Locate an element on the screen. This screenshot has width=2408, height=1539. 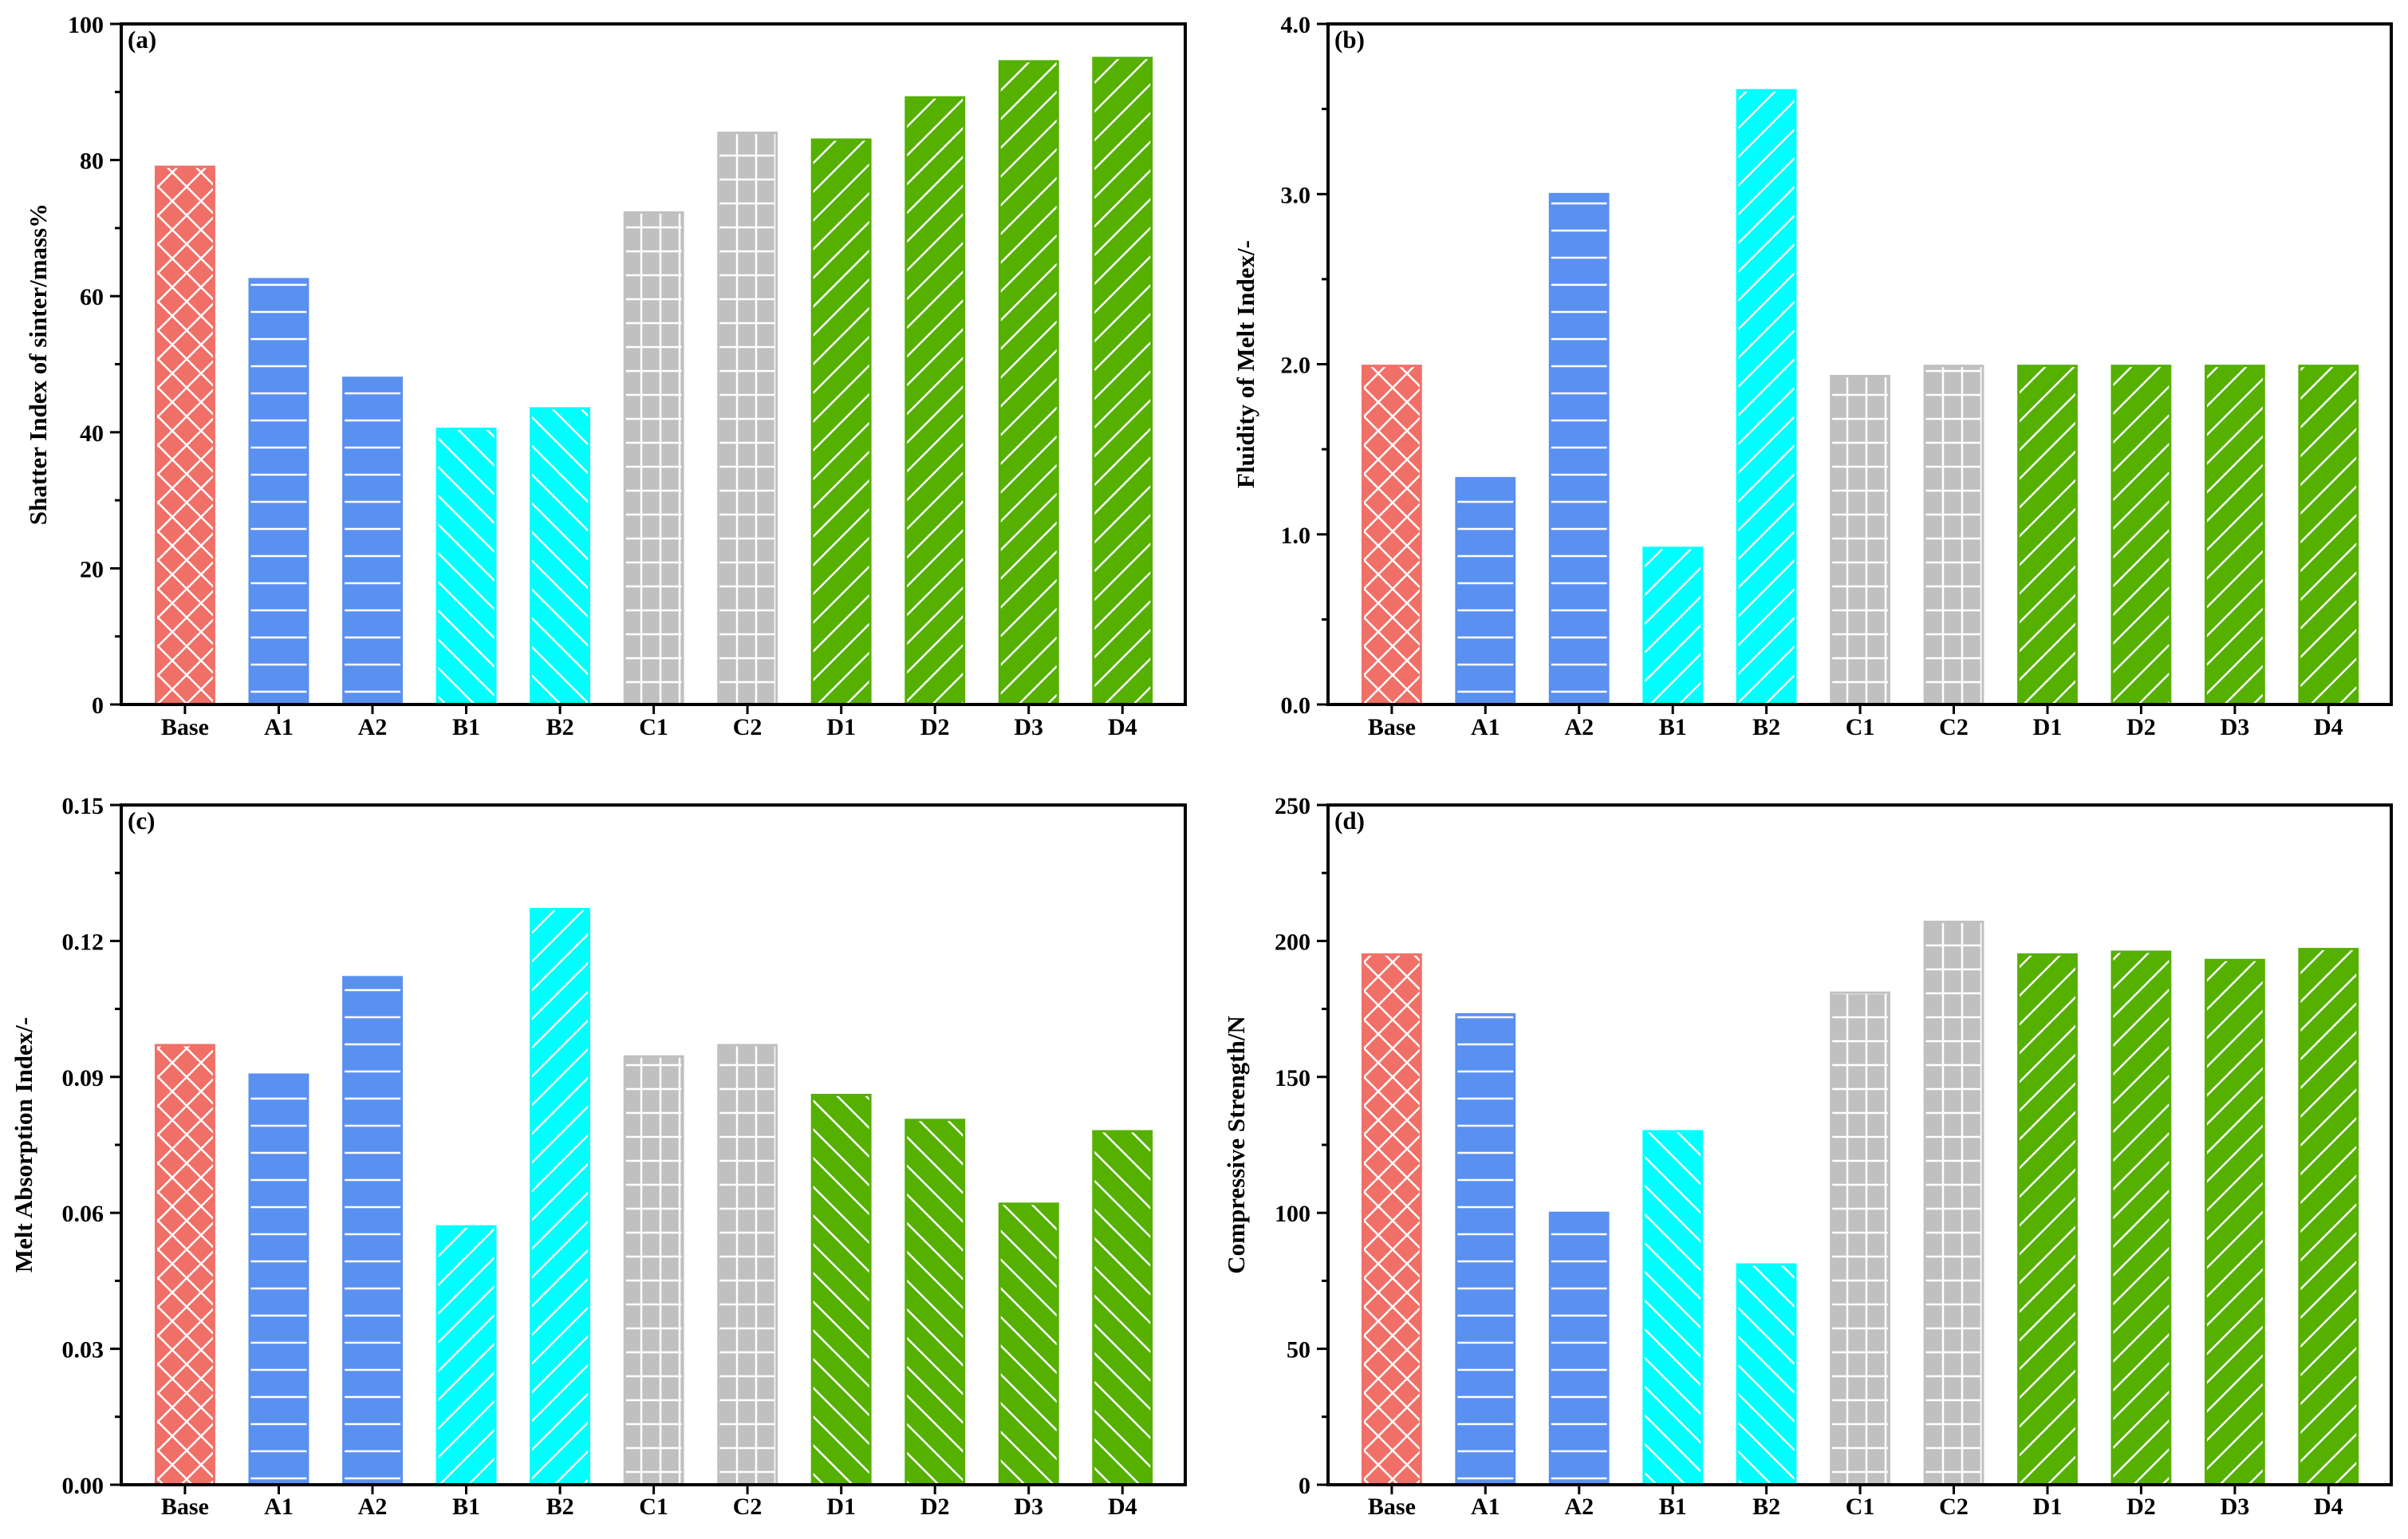
y-tick-label: 0.09 is located at coordinates (83, 1078).